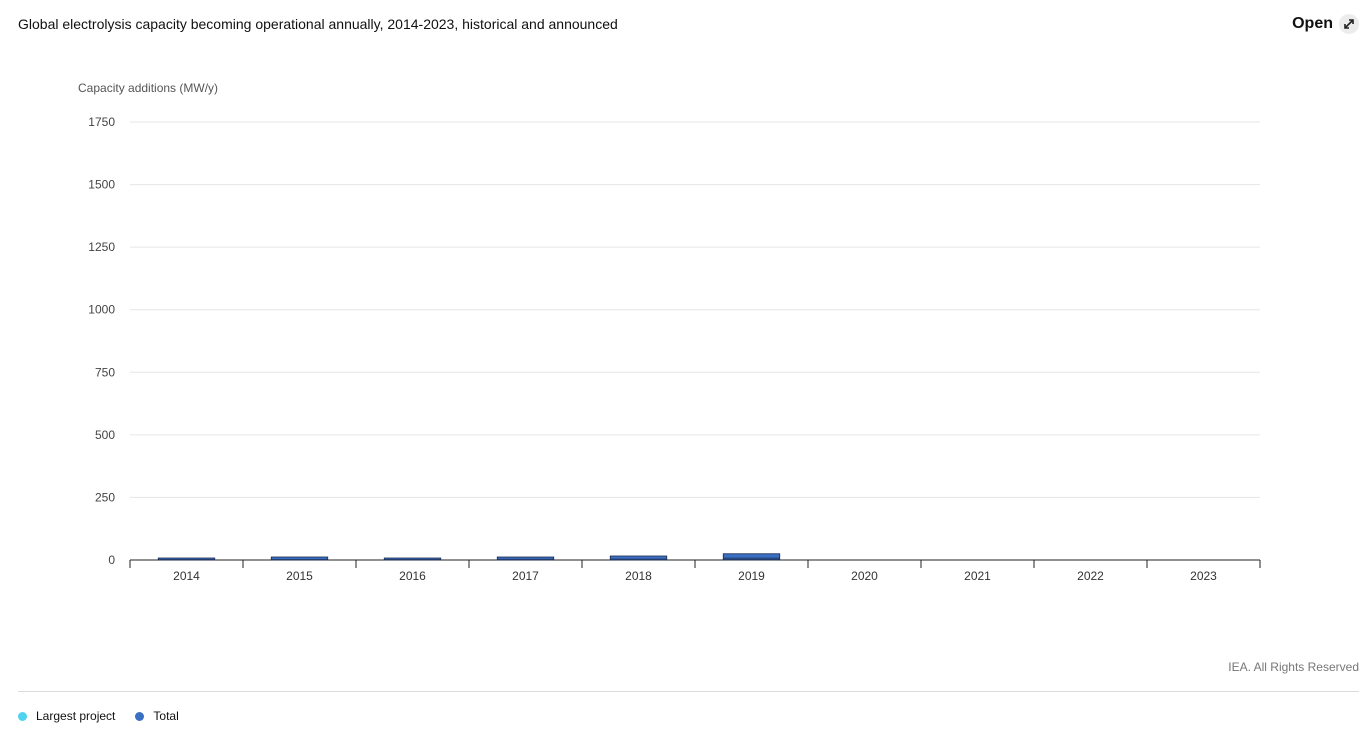 The height and width of the screenshot is (733, 1371). What do you see at coordinates (751, 576) in the screenshot?
I see `x-tick-label: 2019` at bounding box center [751, 576].